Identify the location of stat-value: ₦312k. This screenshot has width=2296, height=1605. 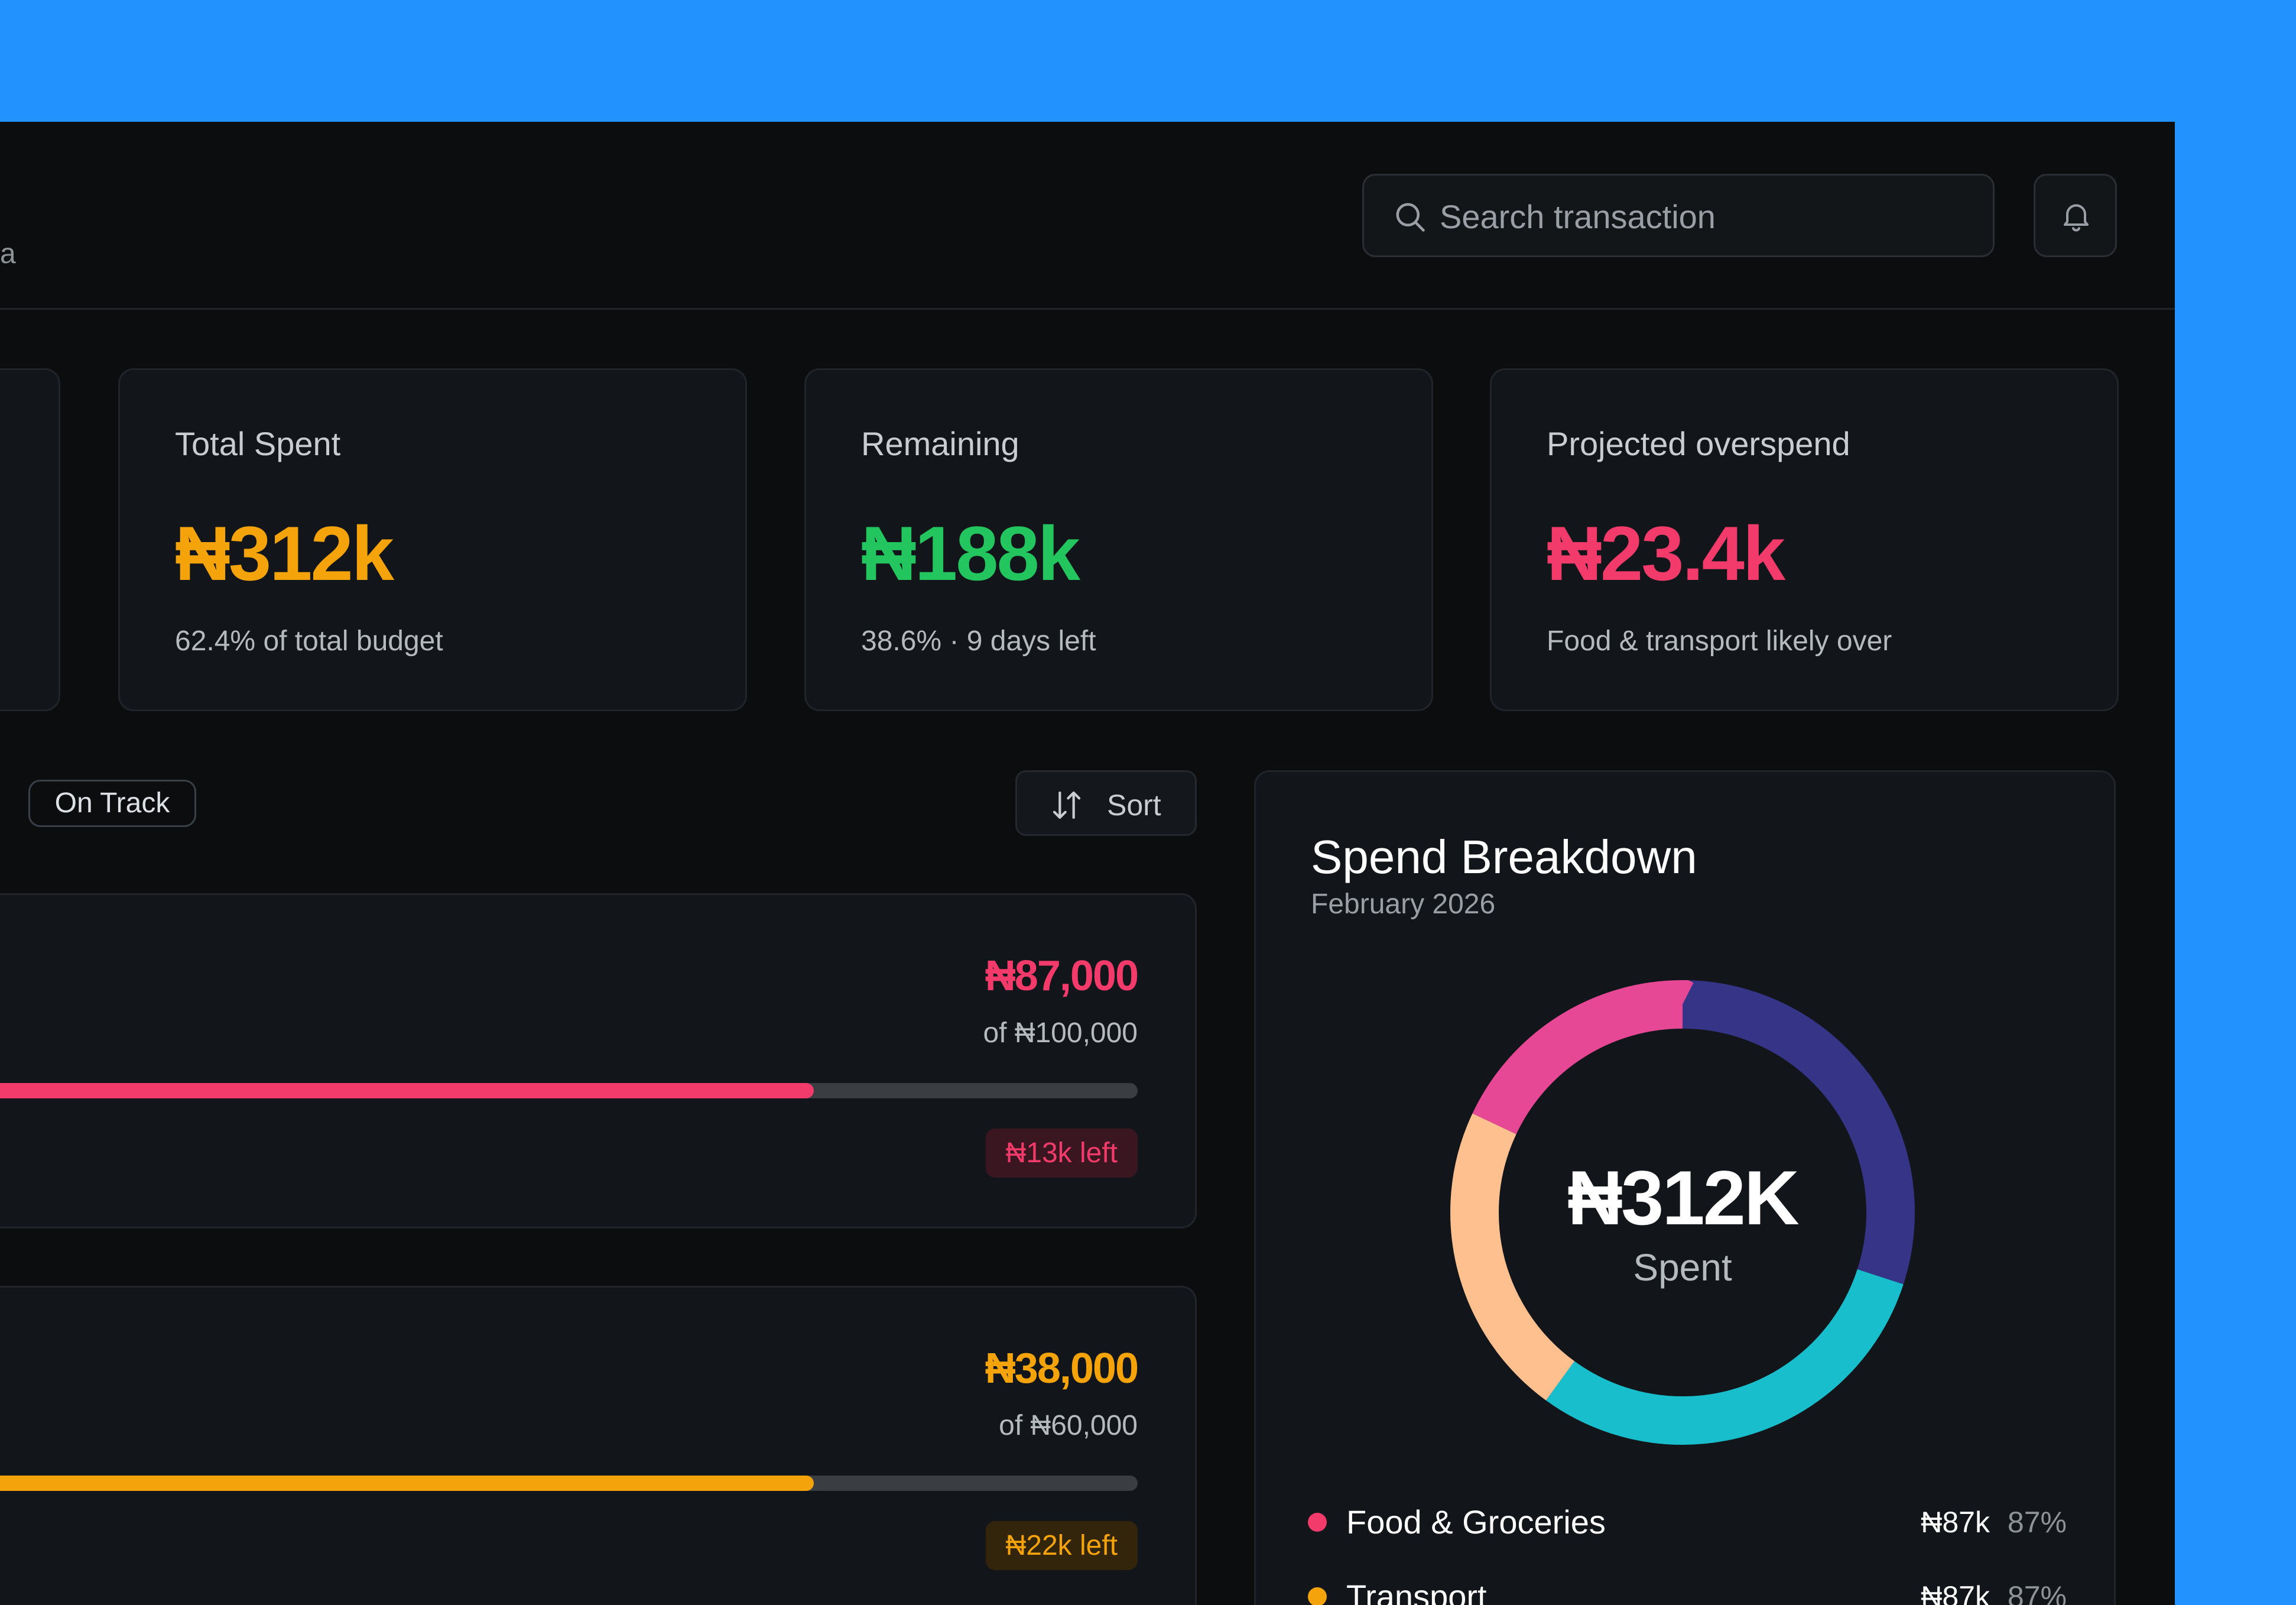
(284, 553).